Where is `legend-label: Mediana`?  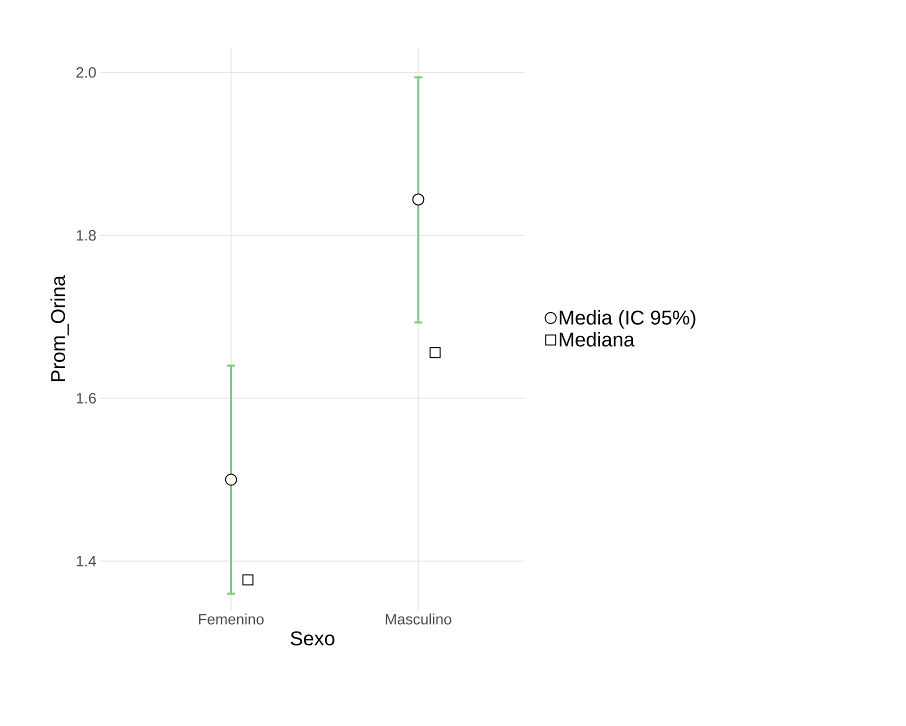 legend-label: Mediana is located at coordinates (597, 339).